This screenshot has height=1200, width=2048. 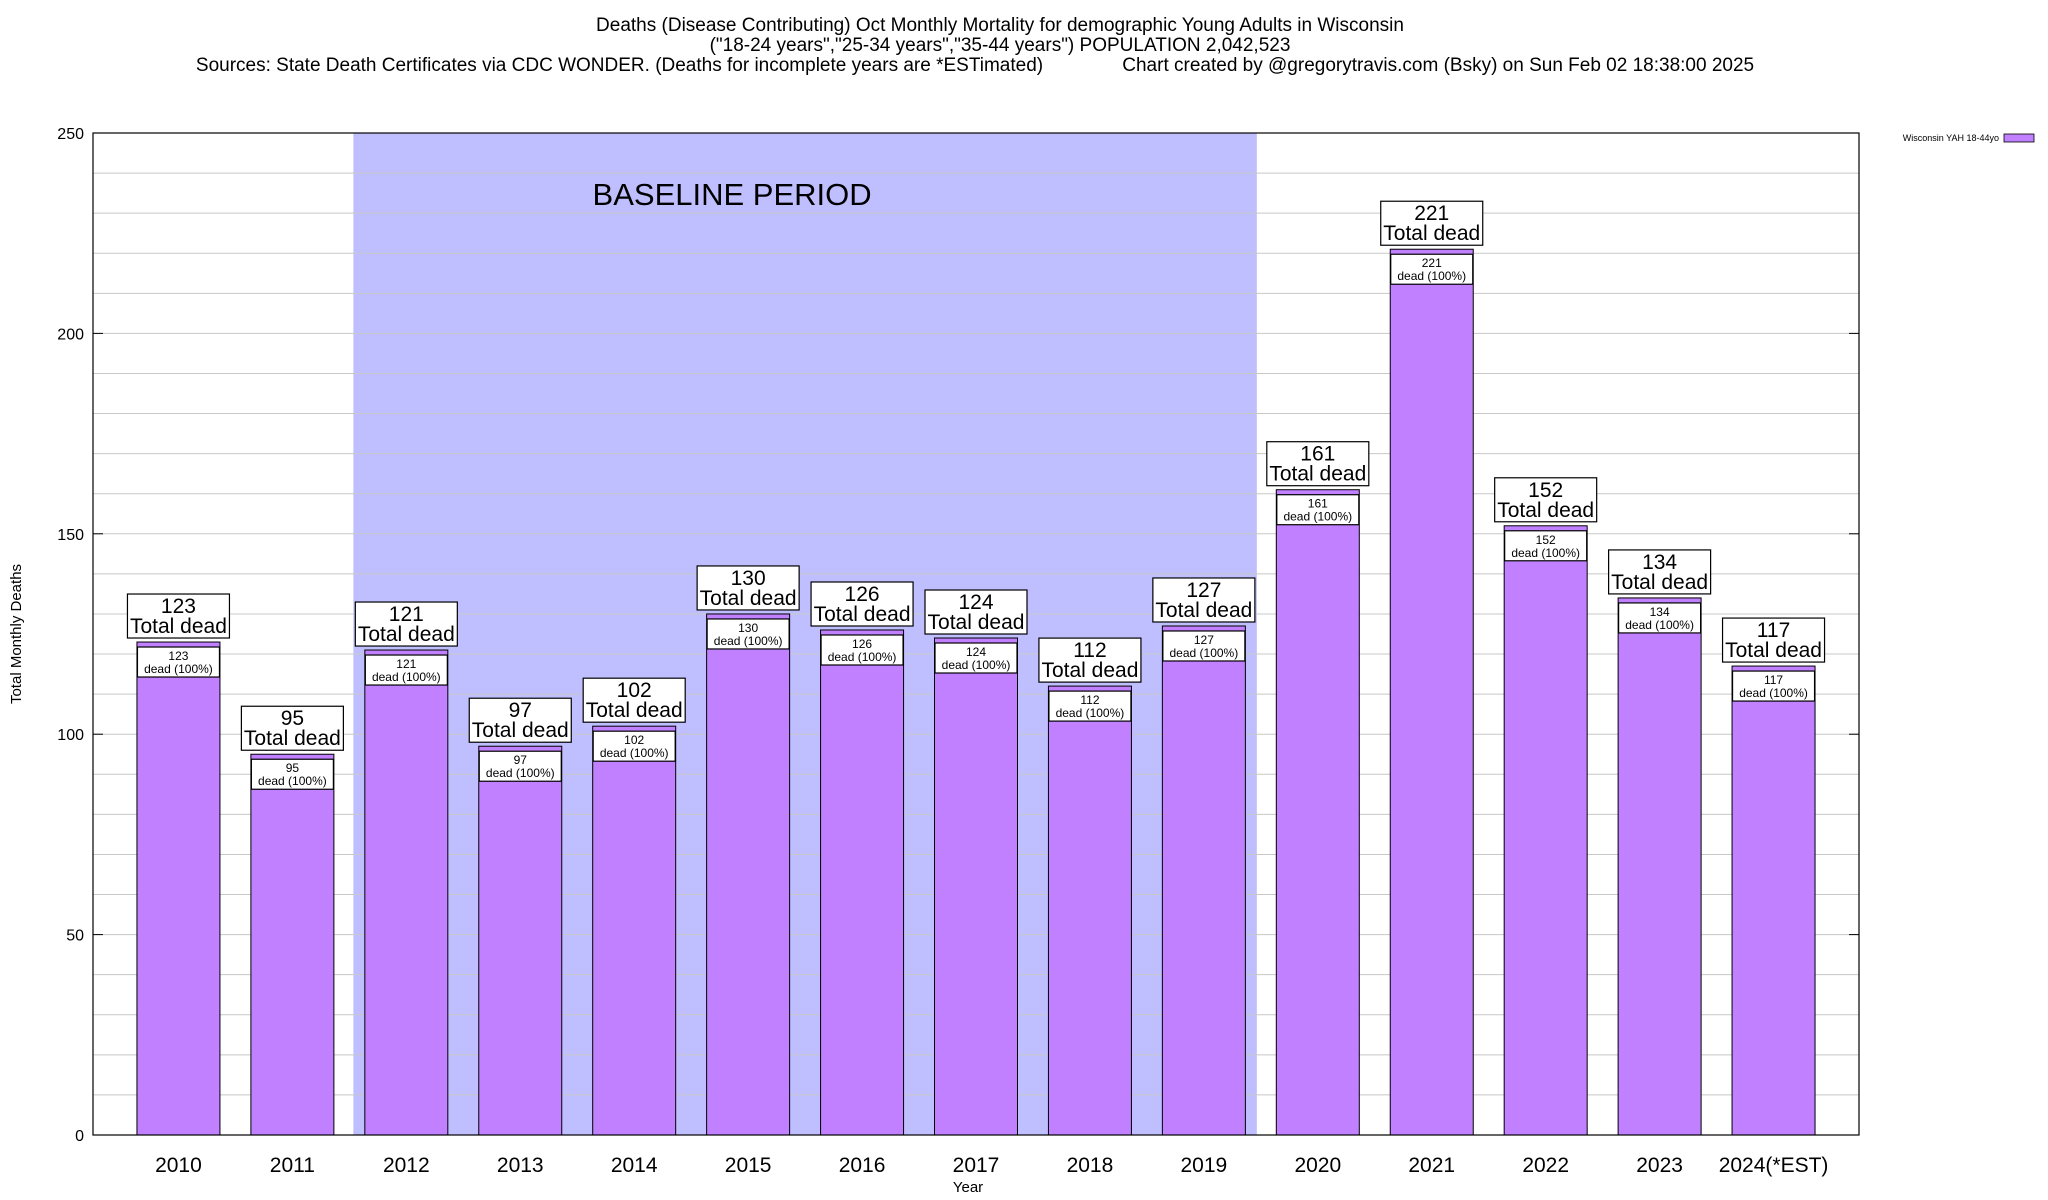 What do you see at coordinates (1090, 1165) in the screenshot?
I see `x-tick-label: 2018` at bounding box center [1090, 1165].